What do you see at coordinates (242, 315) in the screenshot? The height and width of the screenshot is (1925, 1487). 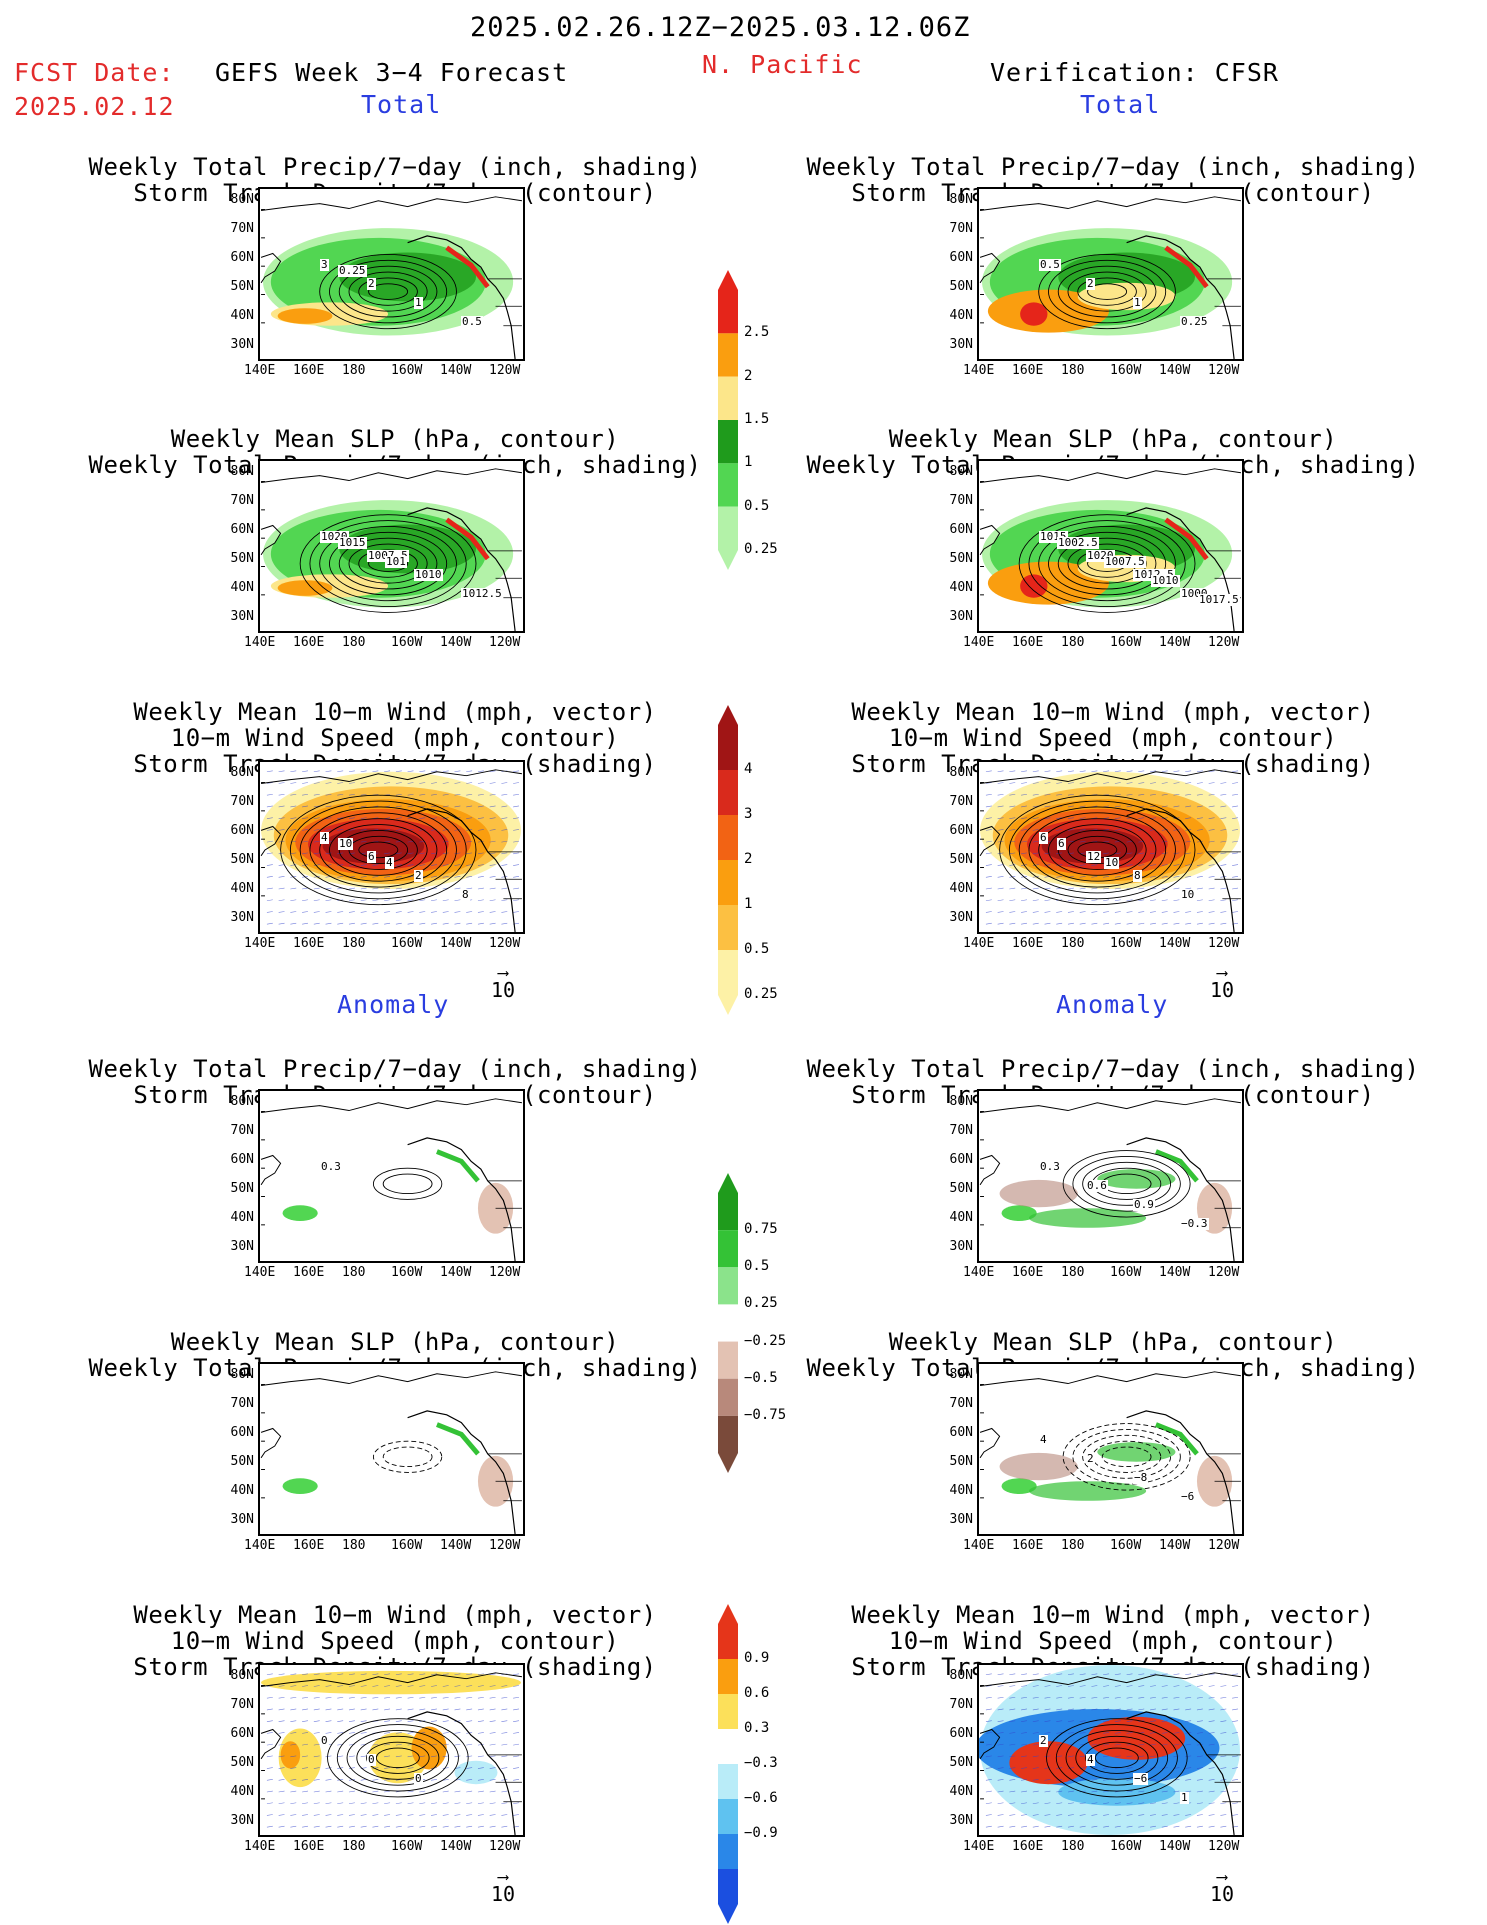 I see `lat-tick-label: 40N` at bounding box center [242, 315].